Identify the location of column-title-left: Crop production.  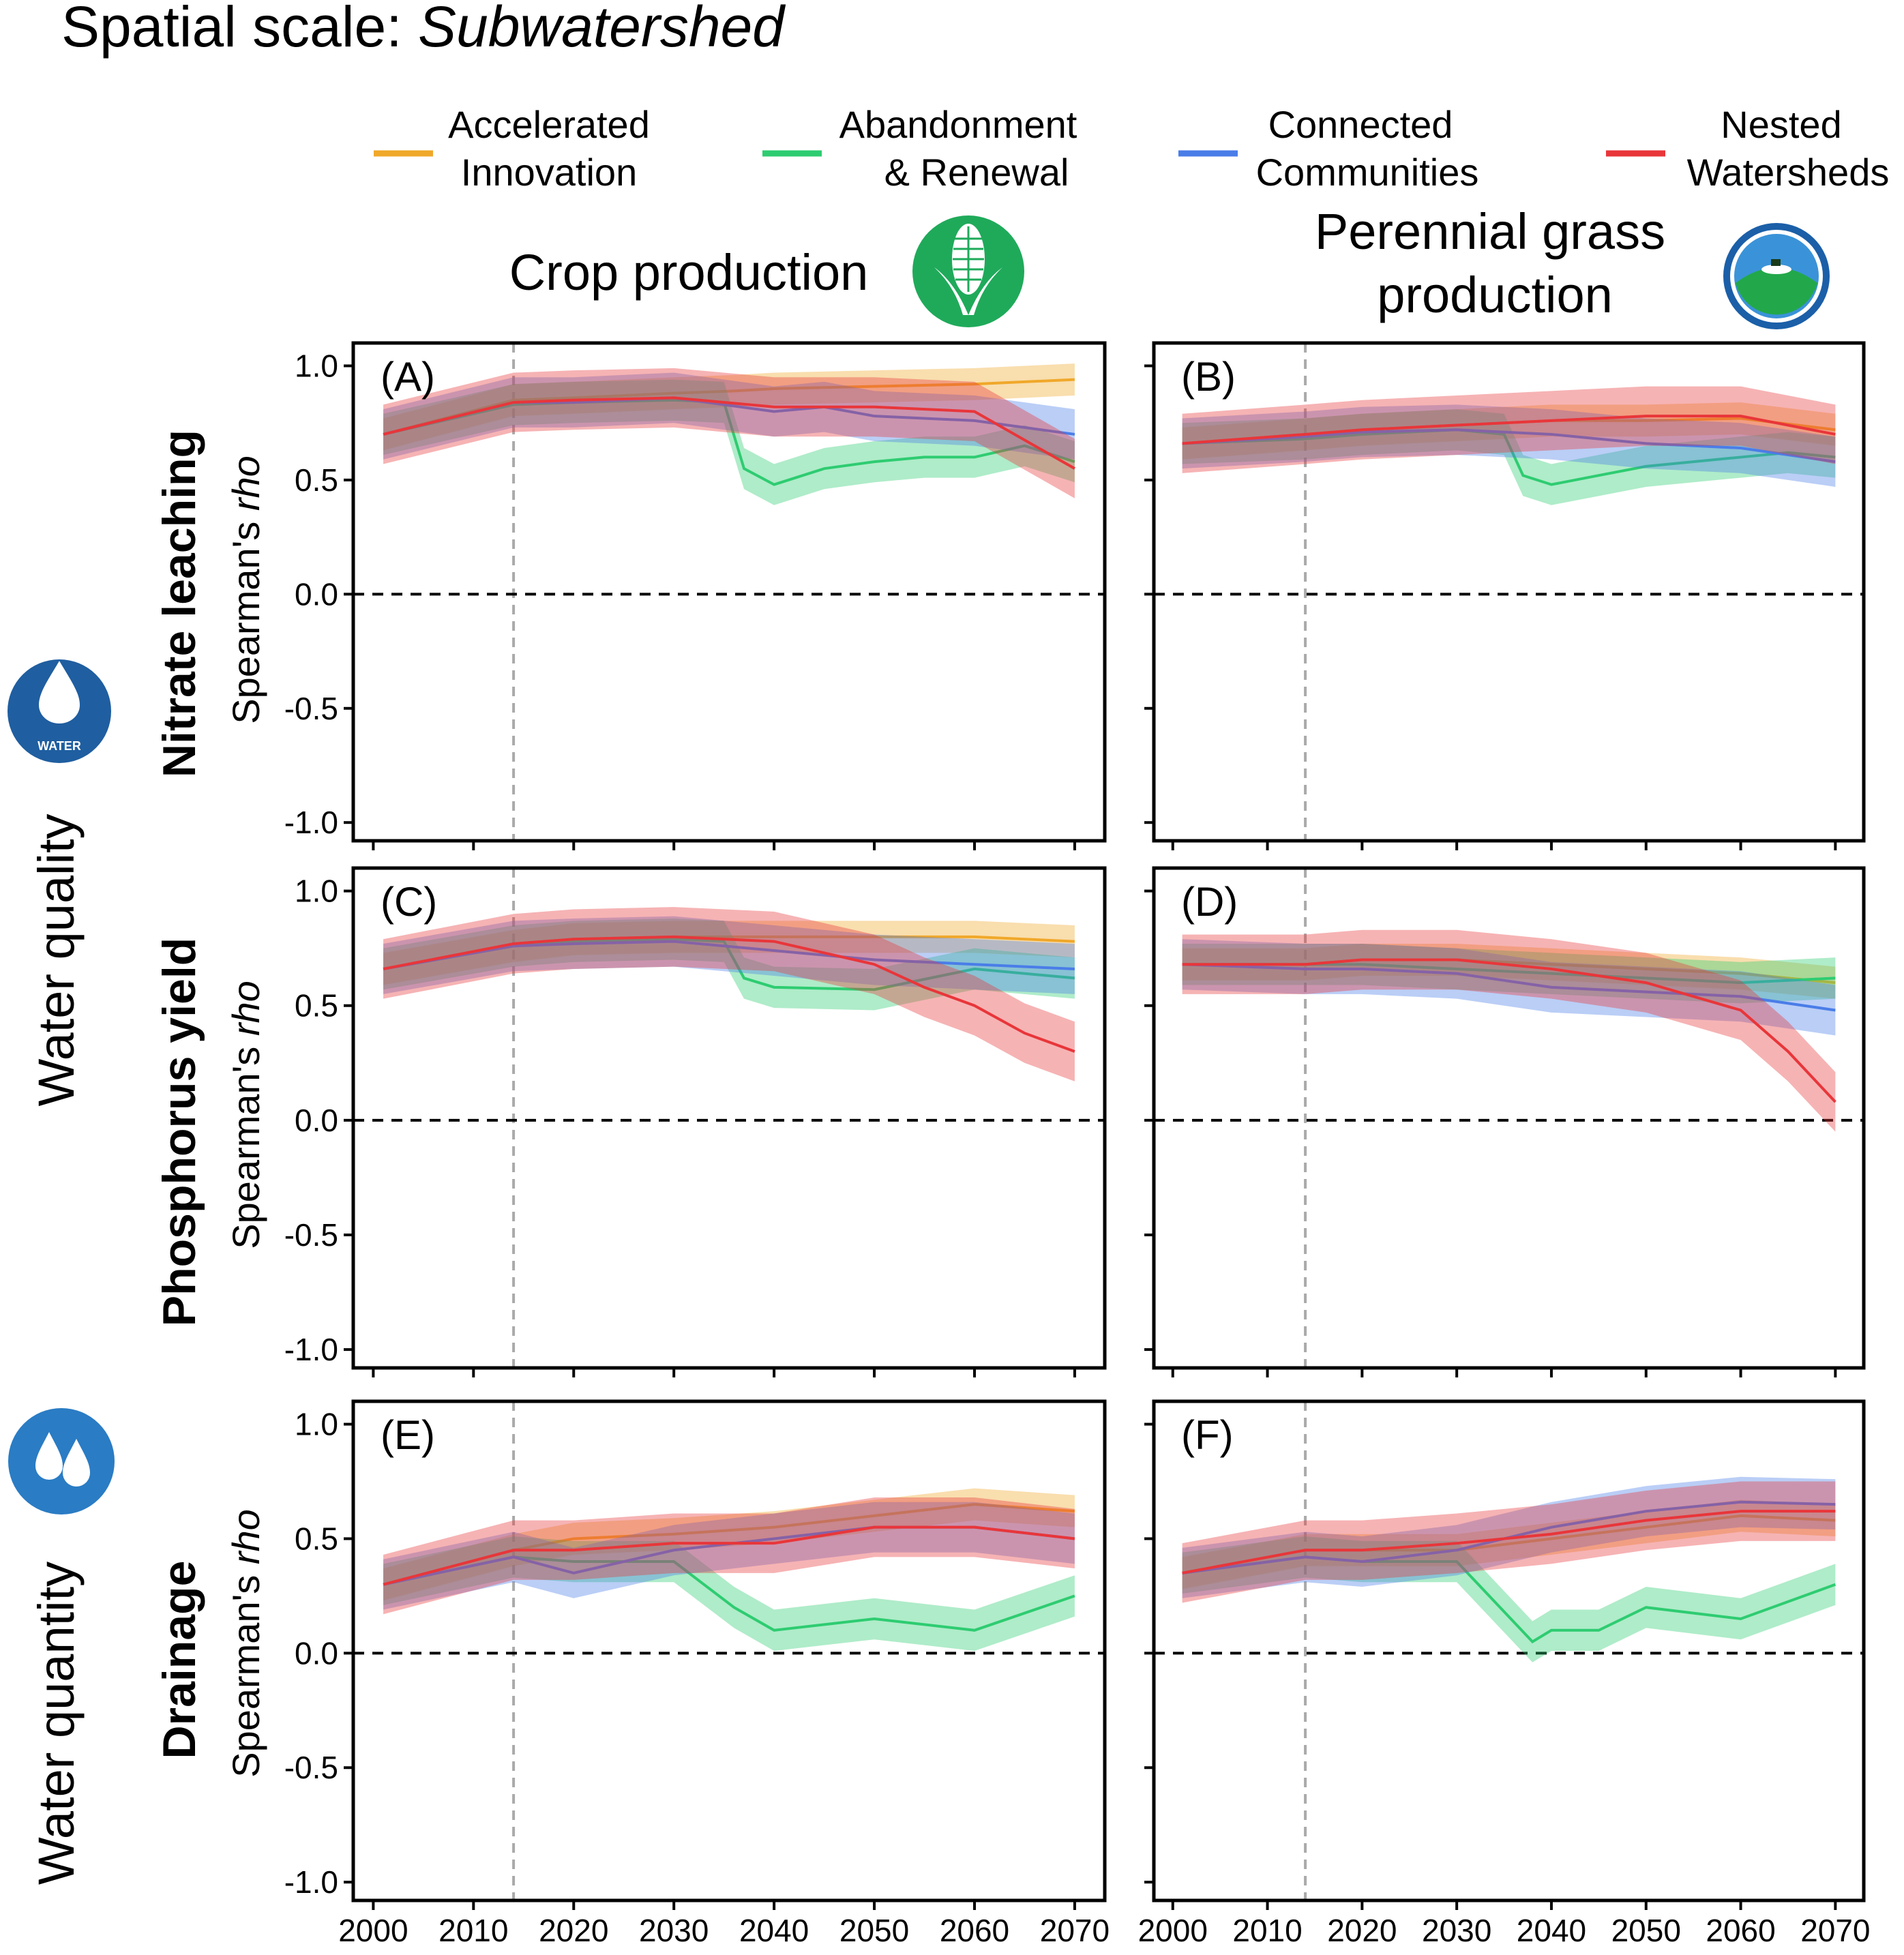
(689, 272).